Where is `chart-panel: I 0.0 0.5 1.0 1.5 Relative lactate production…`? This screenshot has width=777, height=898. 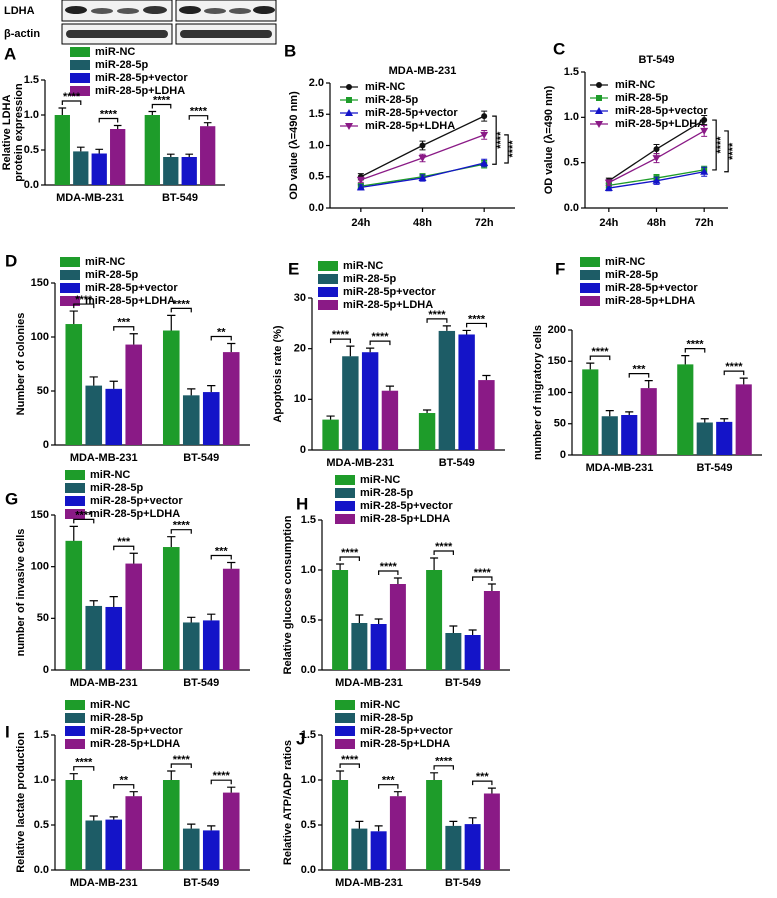
chart-panel: I 0.0 0.5 1.0 1.5 Relative lactate production… is located at coordinates (127, 794).